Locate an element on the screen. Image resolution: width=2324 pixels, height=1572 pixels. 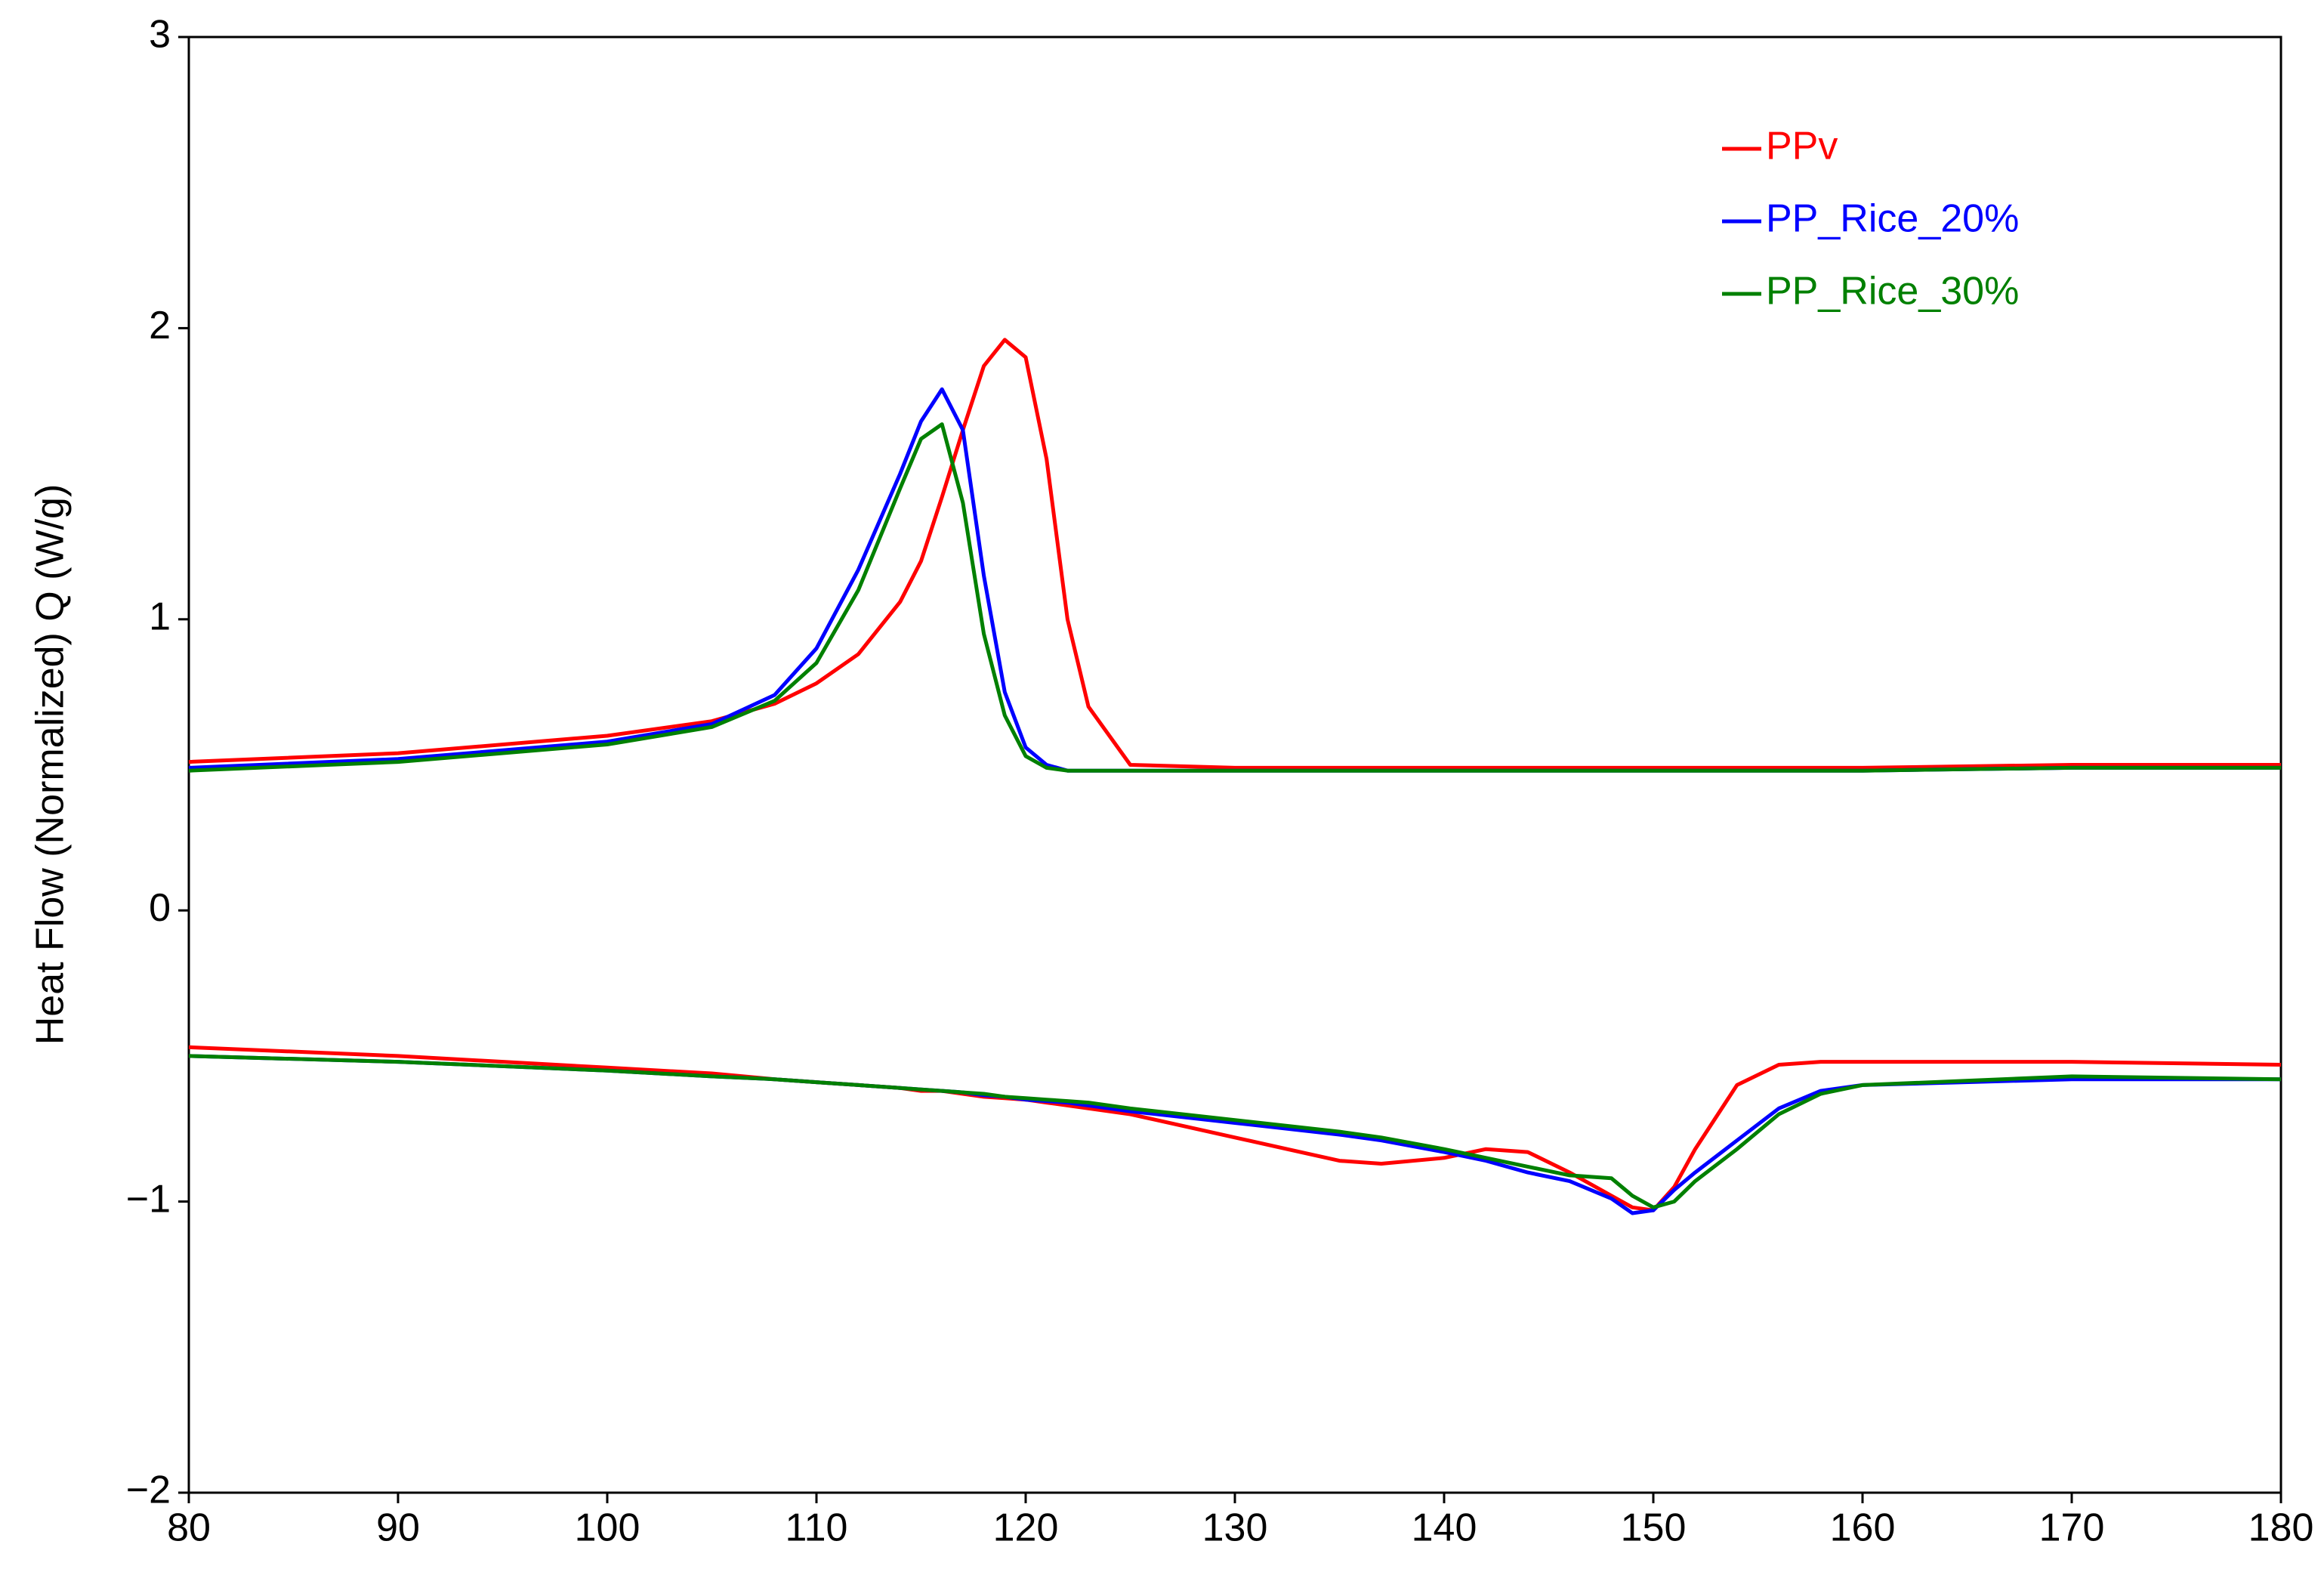
x-tick-label: 160 is located at coordinates (1863, 1528).